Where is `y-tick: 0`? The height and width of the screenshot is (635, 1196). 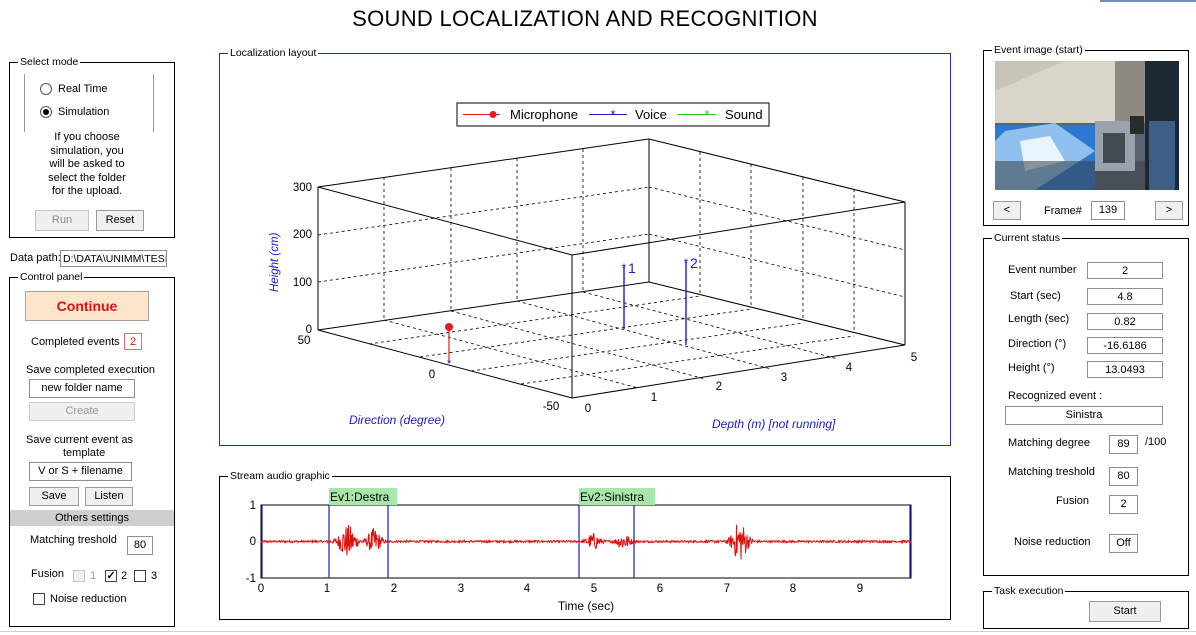
y-tick: 0 is located at coordinates (253, 542).